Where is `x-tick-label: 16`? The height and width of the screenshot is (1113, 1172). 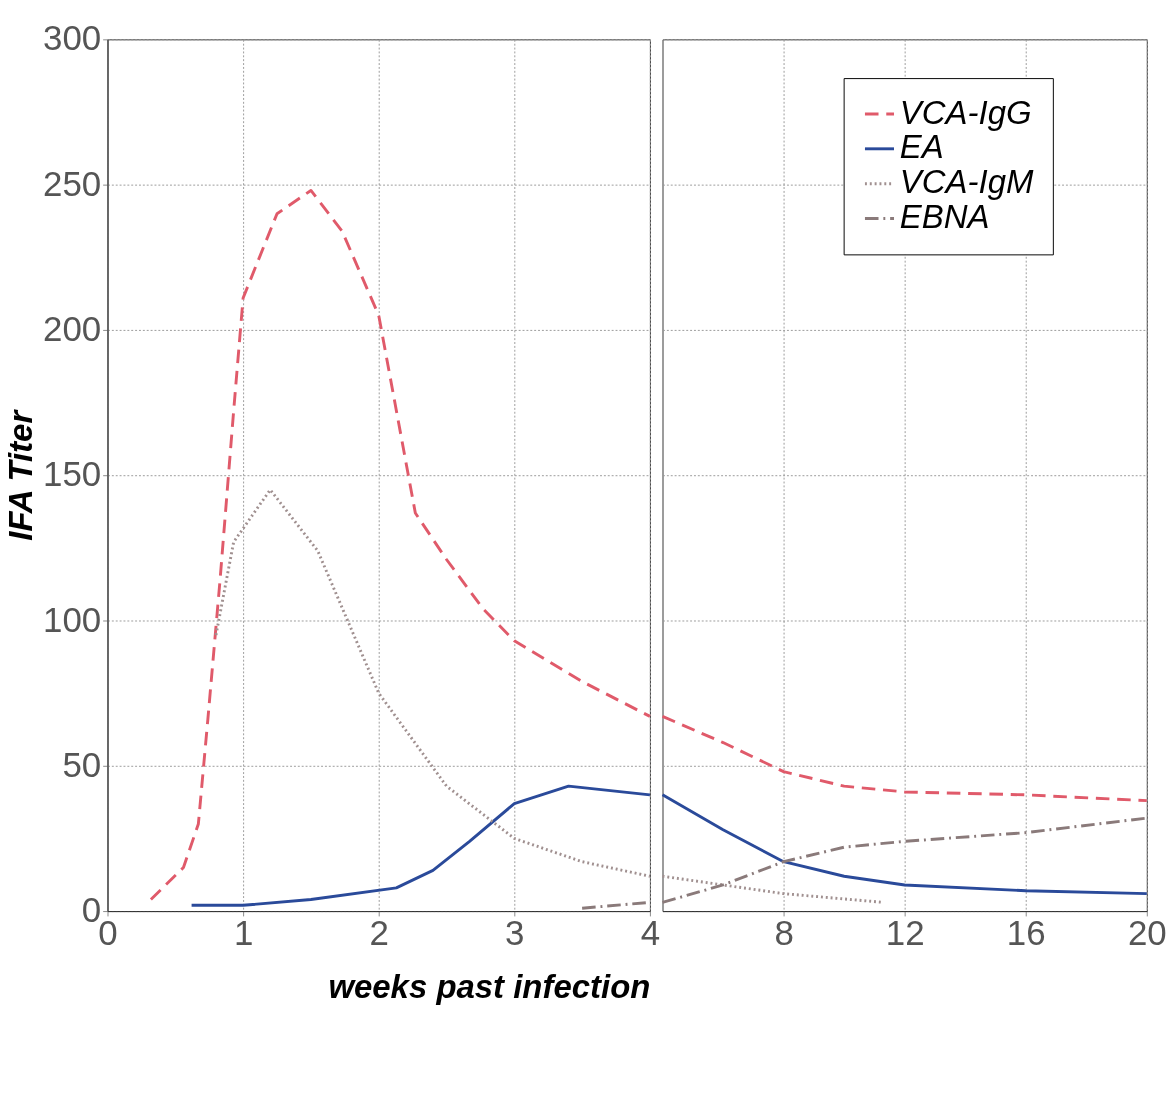
x-tick-label: 16 is located at coordinates (1026, 933).